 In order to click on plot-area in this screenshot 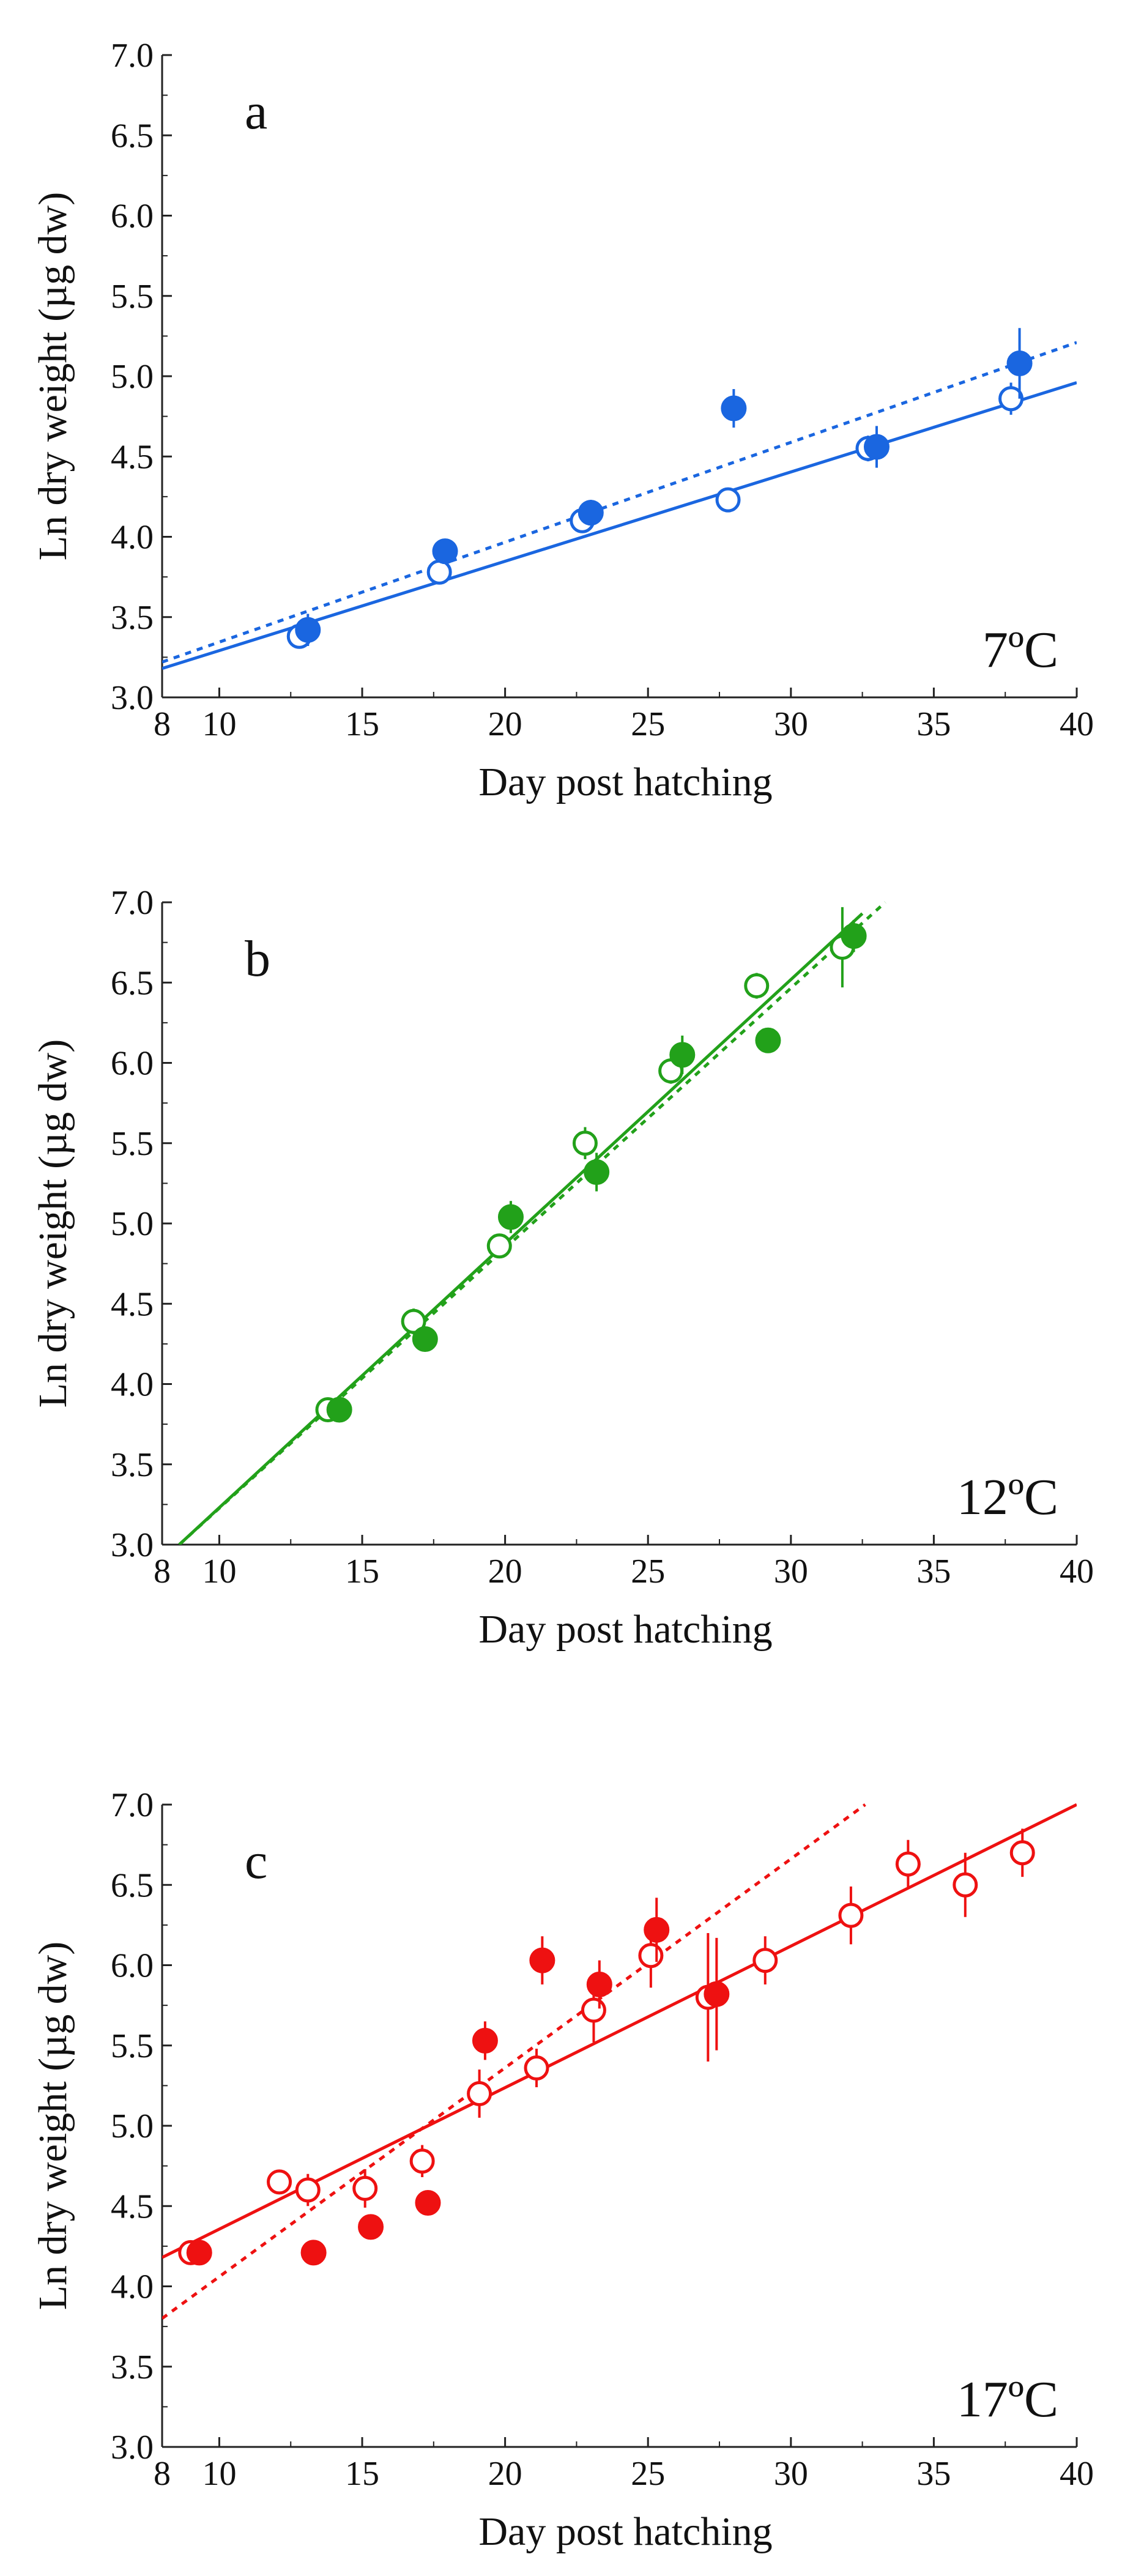, I will do `click(619, 505)`.